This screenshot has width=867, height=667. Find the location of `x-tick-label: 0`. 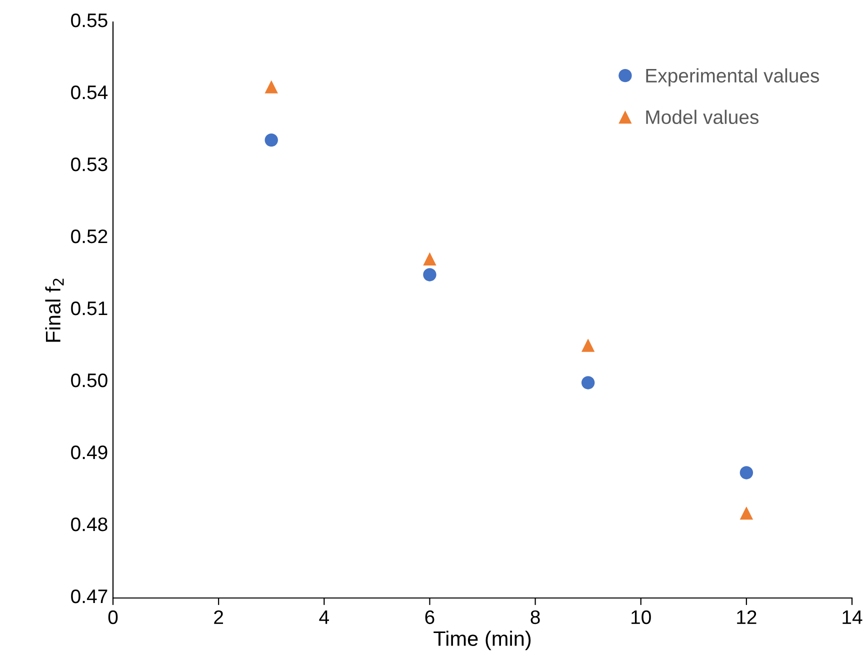

x-tick-label: 0 is located at coordinates (113, 617).